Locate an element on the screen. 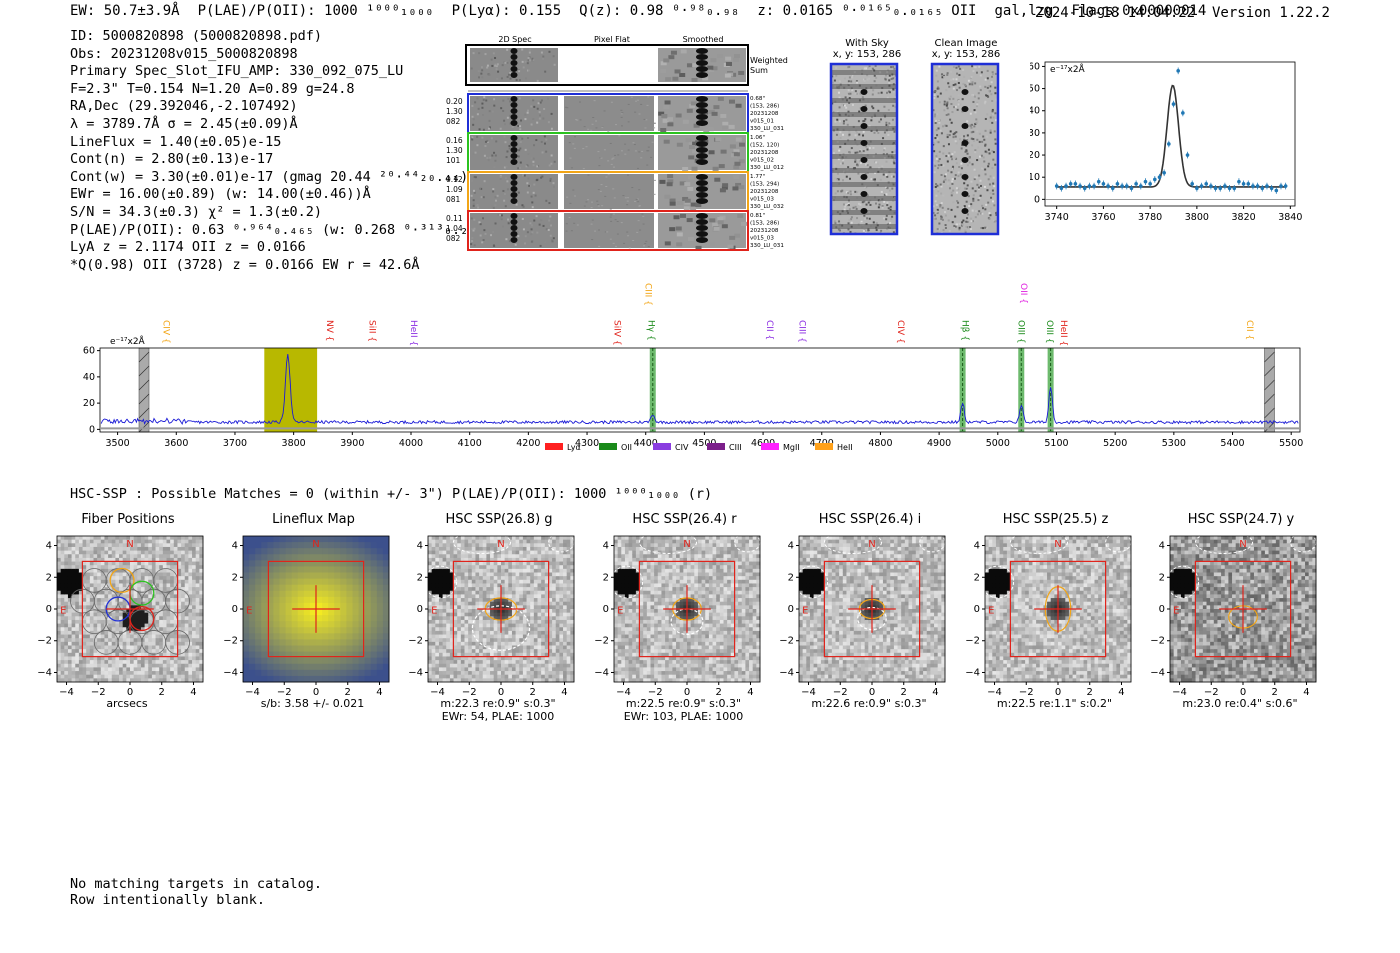  fiber-row-right-label: 330_LU_031 is located at coordinates (767, 246).